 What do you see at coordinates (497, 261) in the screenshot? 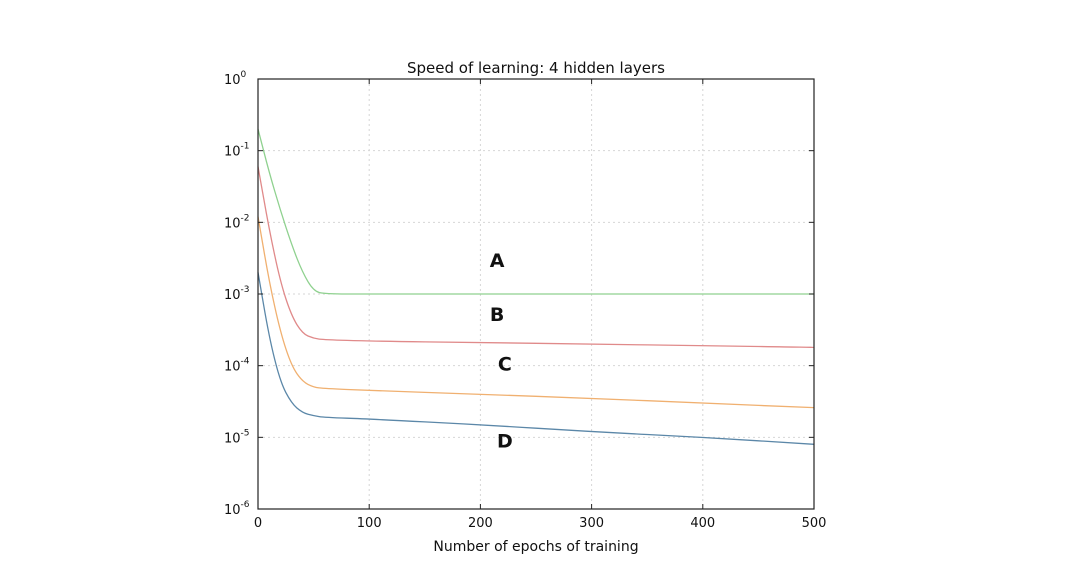
I see `series-annotation-a: A` at bounding box center [497, 261].